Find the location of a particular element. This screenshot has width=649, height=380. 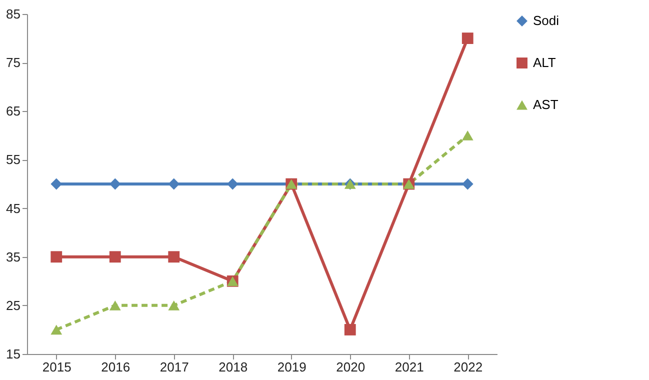

y-tick-label: 55 is located at coordinates (13, 160).